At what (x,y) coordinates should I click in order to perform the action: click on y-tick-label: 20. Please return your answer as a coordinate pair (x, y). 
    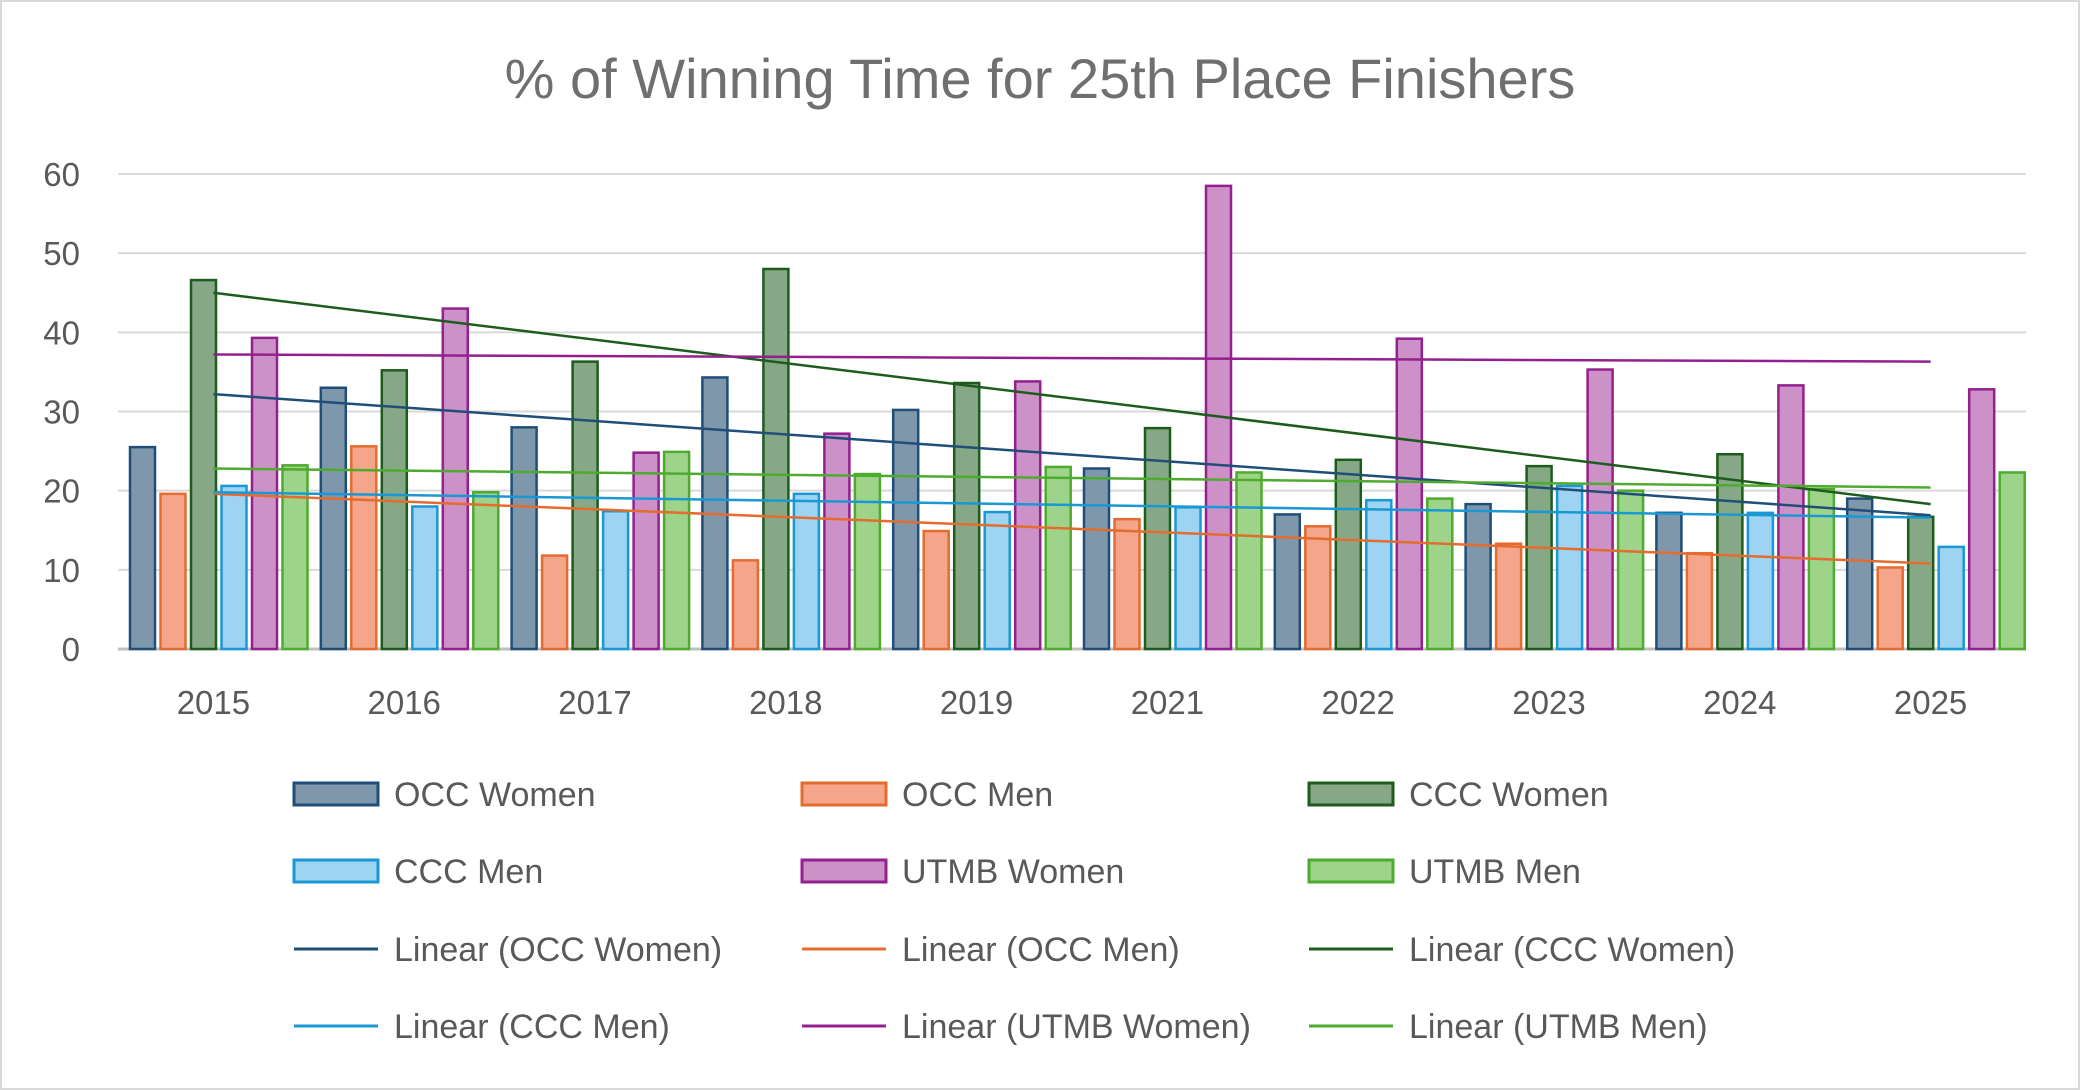
    Looking at the image, I should click on (61, 491).